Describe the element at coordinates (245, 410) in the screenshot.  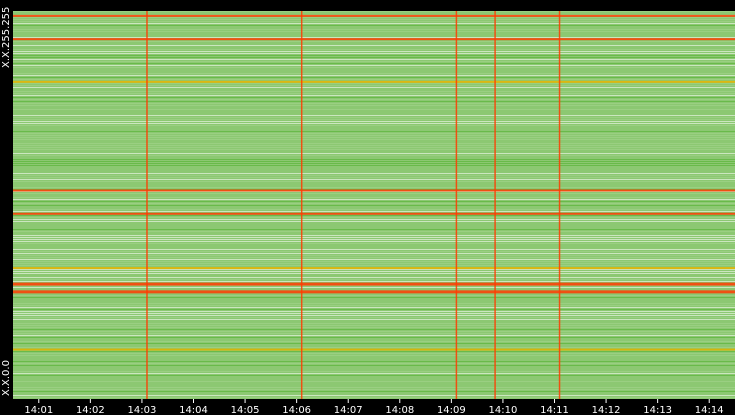
I see `x-tick-label: 14:05` at that location.